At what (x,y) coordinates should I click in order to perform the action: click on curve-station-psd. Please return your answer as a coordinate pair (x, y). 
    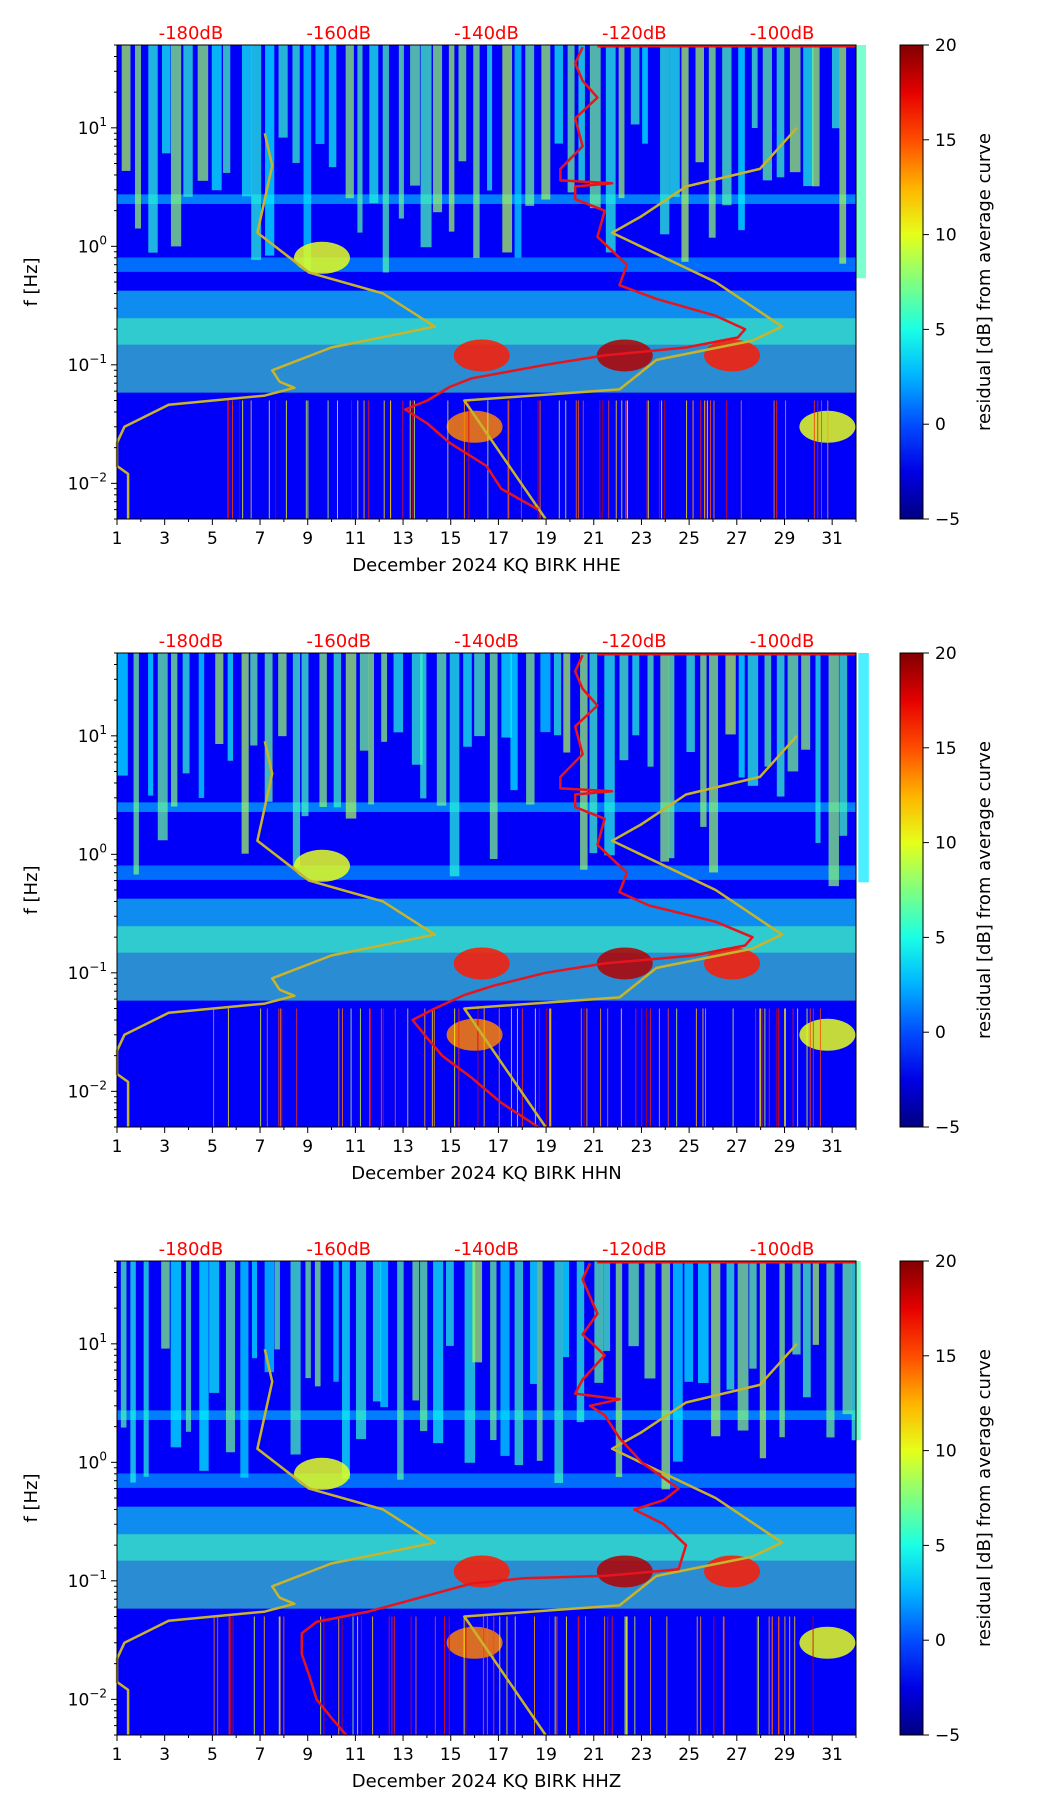
    Looking at the image, I should click on (582, 891).